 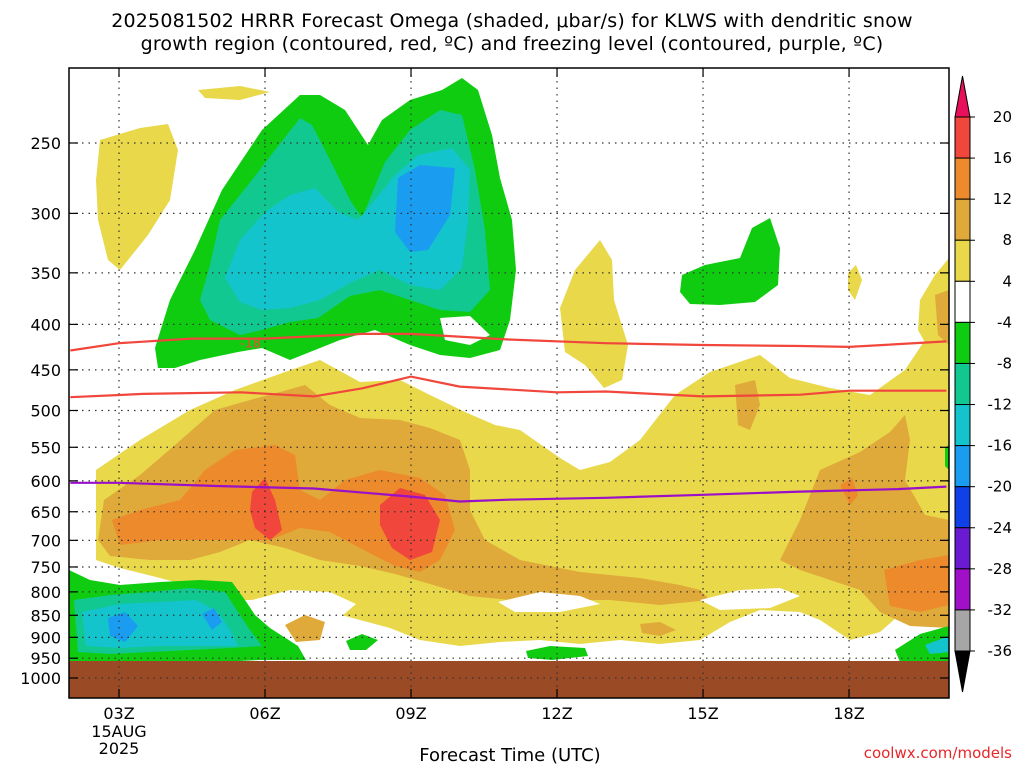 What do you see at coordinates (510, 755) in the screenshot?
I see `x-axis-label: Forecast Time (UTC)` at bounding box center [510, 755].